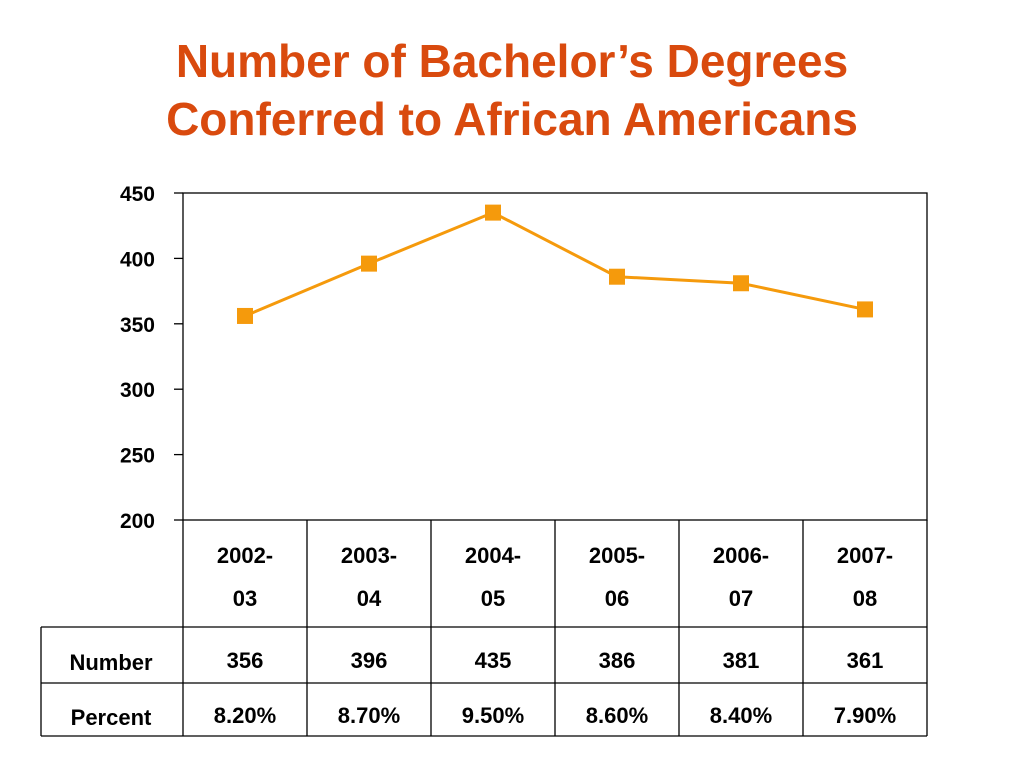  I want to click on table-cell-value: 8.60%, so click(617, 715).